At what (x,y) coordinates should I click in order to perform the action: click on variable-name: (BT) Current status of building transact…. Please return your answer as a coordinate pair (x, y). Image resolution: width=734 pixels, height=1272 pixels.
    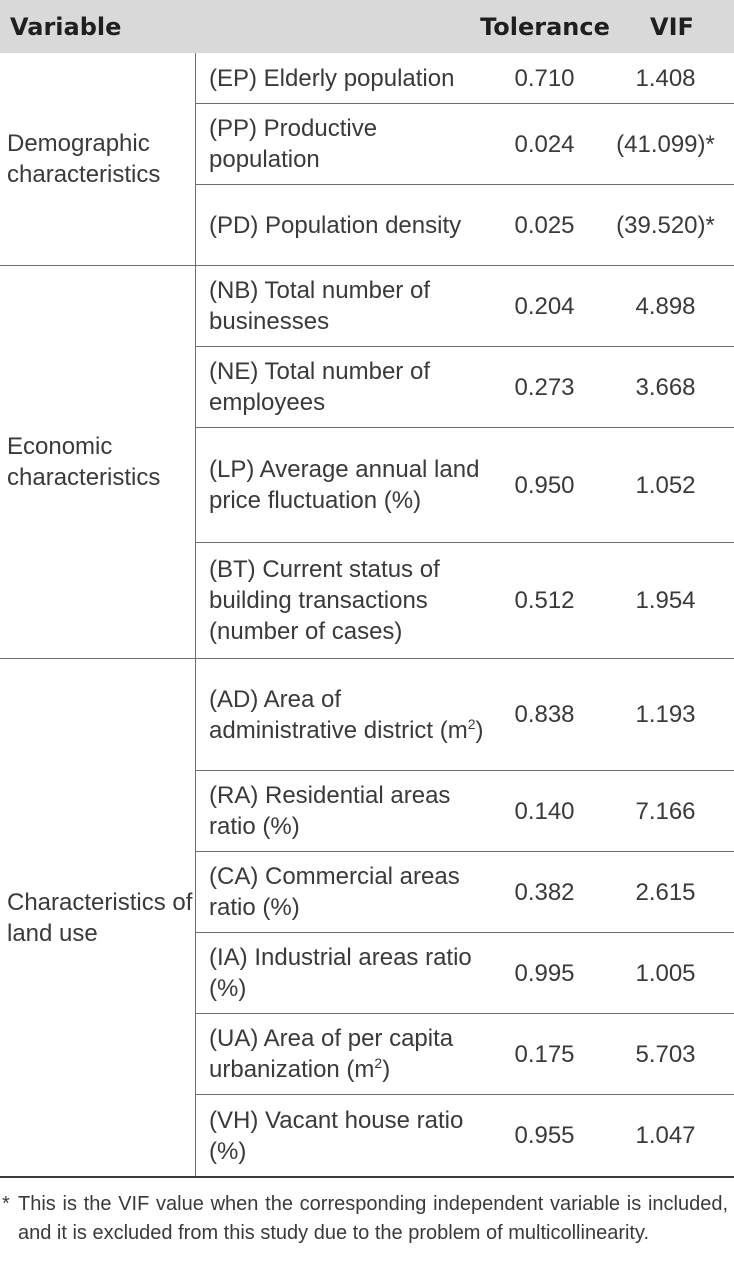
    Looking at the image, I should click on (324, 600).